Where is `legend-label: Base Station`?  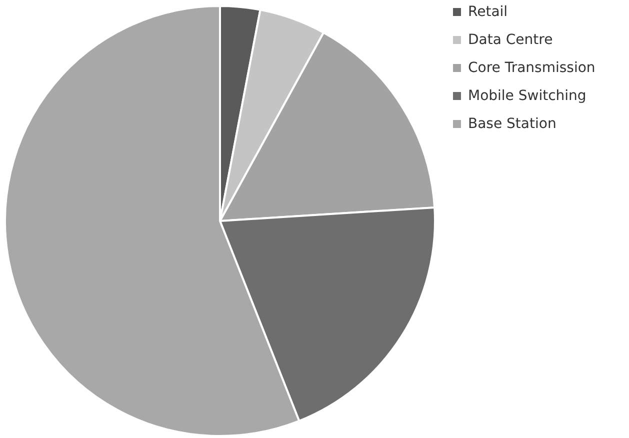
legend-label: Base Station is located at coordinates (512, 124).